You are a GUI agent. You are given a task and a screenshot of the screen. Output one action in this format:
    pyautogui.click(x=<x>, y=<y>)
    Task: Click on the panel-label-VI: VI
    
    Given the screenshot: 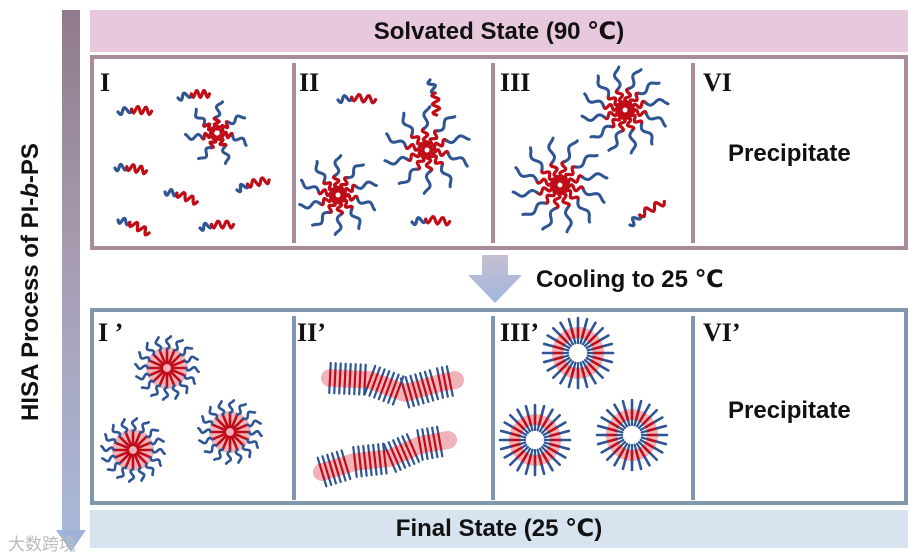 What is the action you would take?
    pyautogui.click(x=717, y=82)
    